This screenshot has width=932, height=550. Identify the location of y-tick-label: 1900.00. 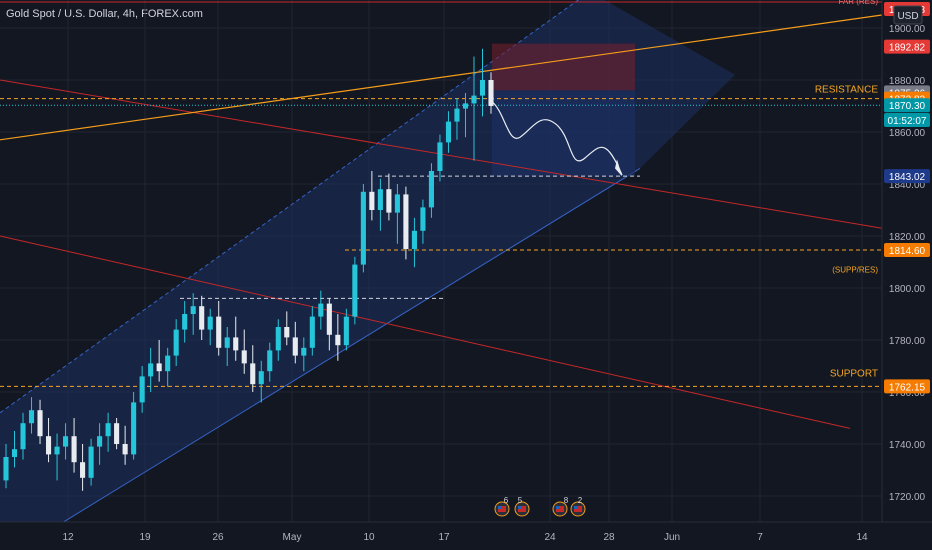
(907, 29).